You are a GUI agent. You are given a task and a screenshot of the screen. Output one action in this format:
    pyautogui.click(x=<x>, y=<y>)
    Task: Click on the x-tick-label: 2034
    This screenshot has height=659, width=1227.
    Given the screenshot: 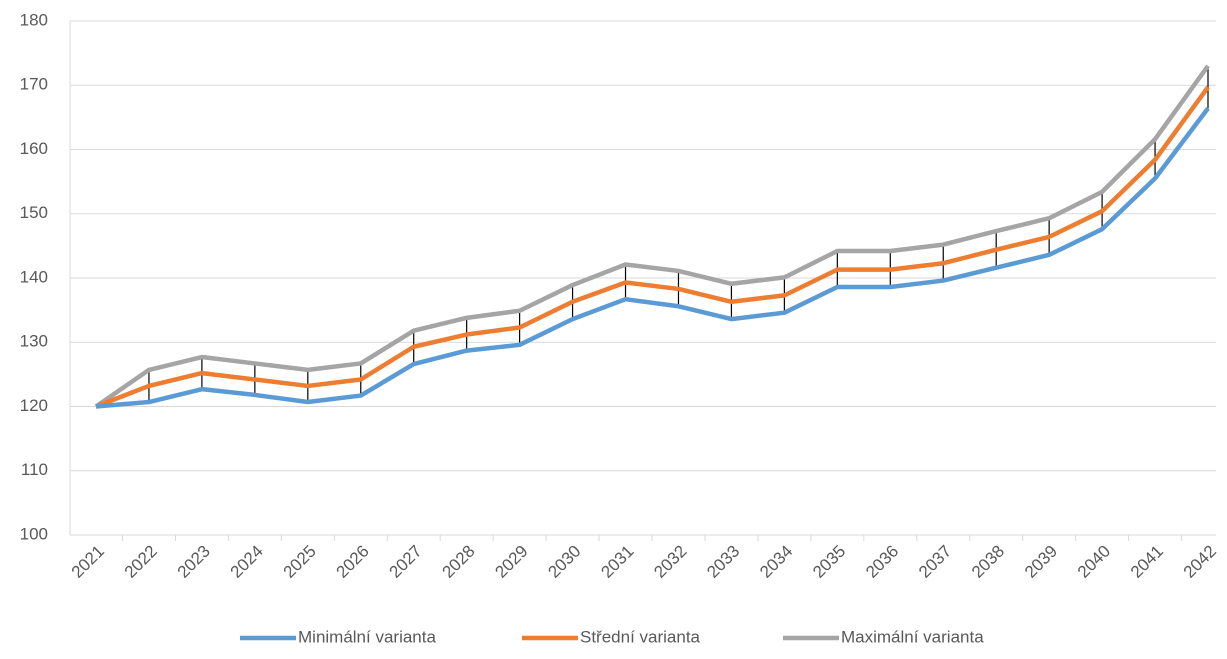 What is the action you would take?
    pyautogui.click(x=776, y=562)
    